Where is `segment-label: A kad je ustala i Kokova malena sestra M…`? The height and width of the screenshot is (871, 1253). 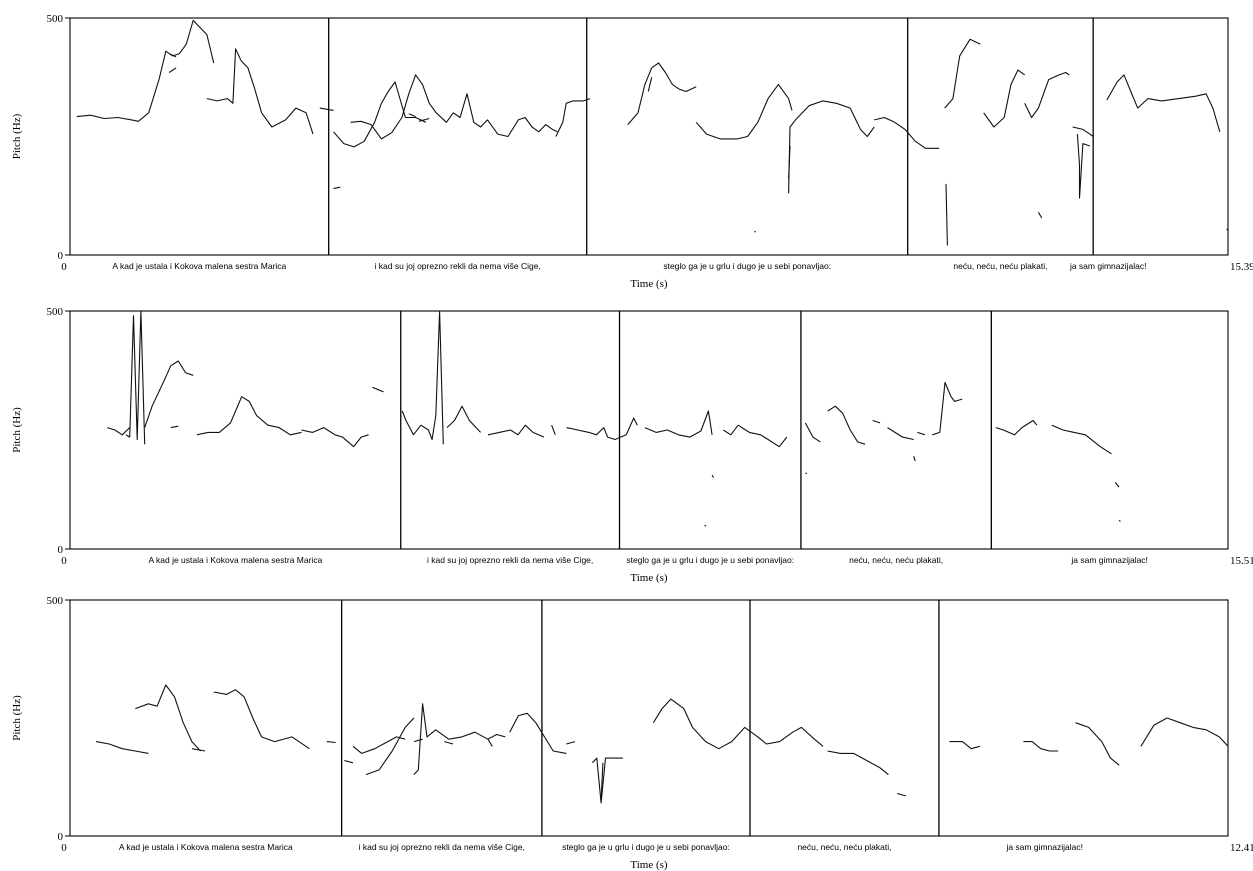 segment-label: A kad je ustala i Kokova malena sestra M… is located at coordinates (235, 560).